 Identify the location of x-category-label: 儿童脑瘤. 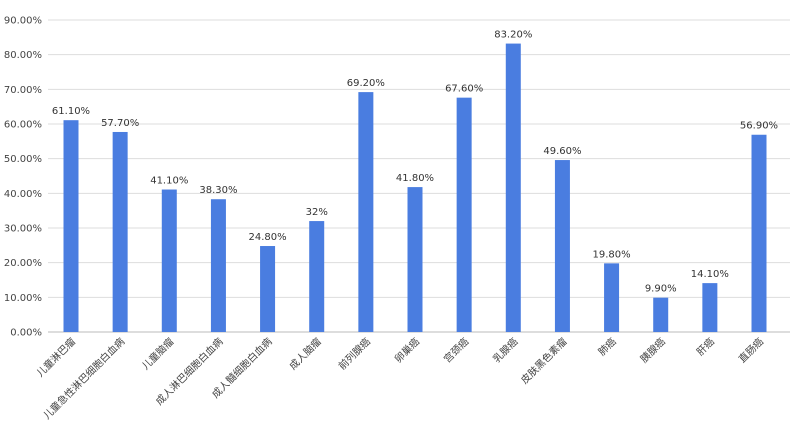
(157, 353).